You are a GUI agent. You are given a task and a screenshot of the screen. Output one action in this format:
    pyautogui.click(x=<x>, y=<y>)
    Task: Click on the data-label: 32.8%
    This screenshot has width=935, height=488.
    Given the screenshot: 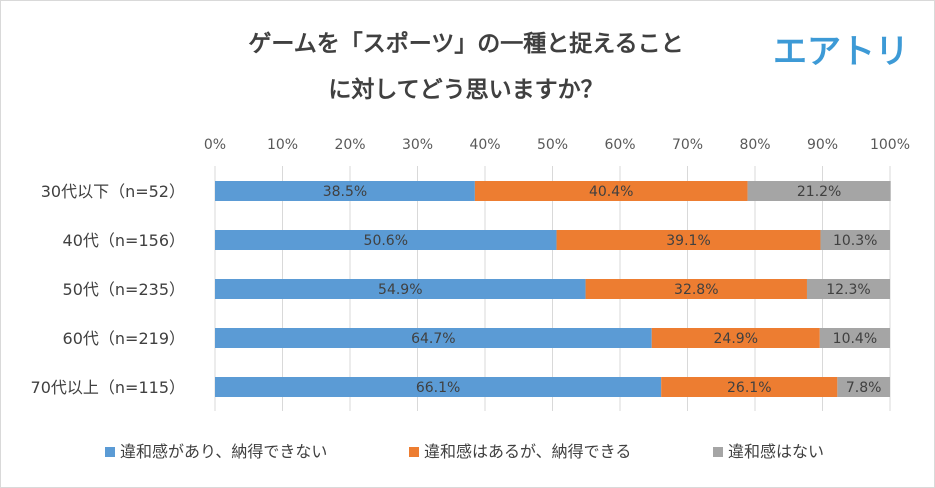 What is the action you would take?
    pyautogui.click(x=696, y=290)
    